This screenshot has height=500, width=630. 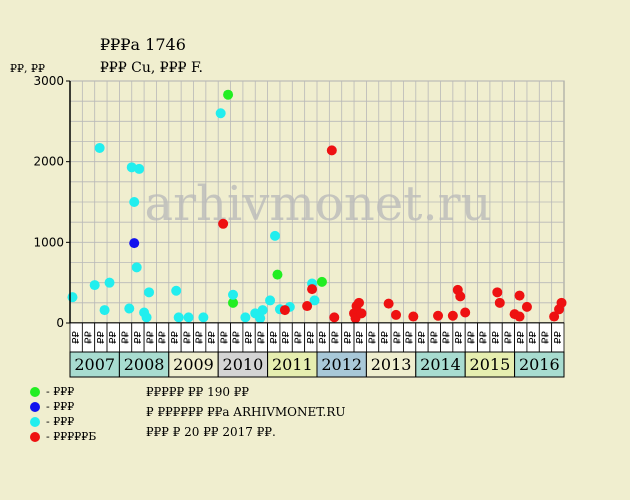 I want to click on year-label: 2010, so click(x=243, y=364).